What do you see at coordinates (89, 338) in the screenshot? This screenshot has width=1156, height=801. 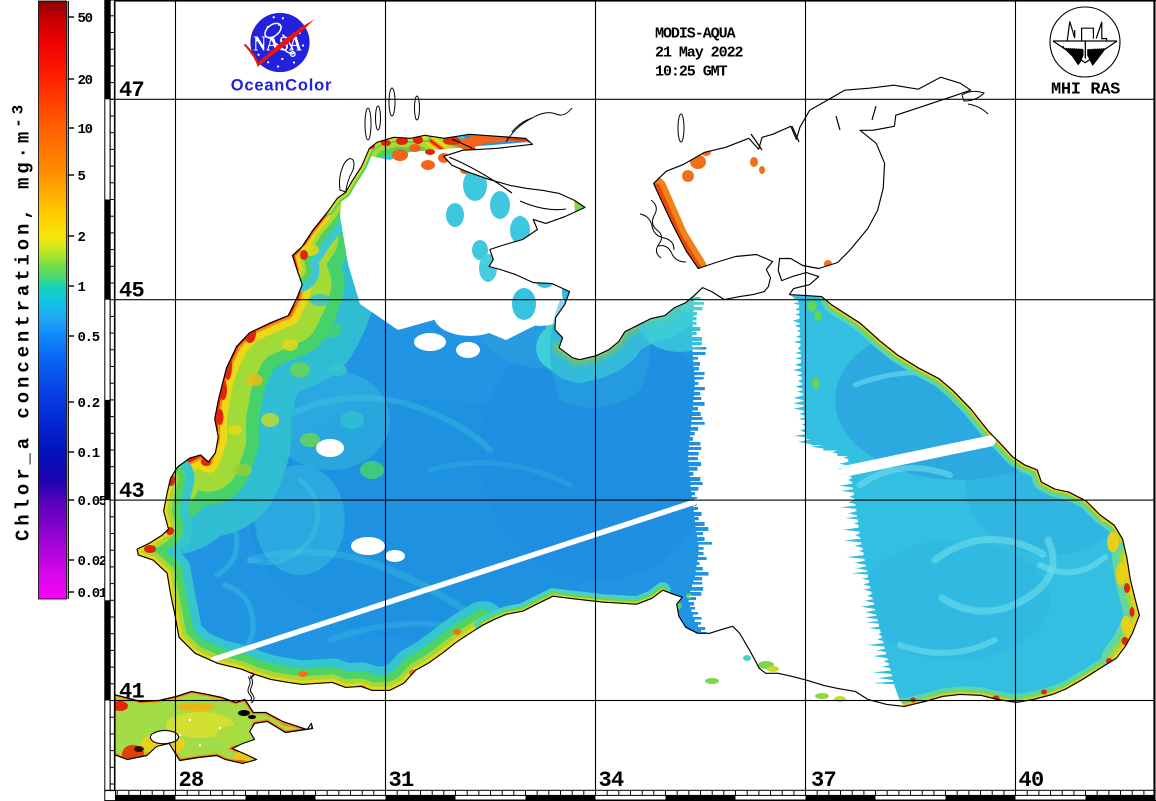 I see `svg-text: 0.5` at bounding box center [89, 338].